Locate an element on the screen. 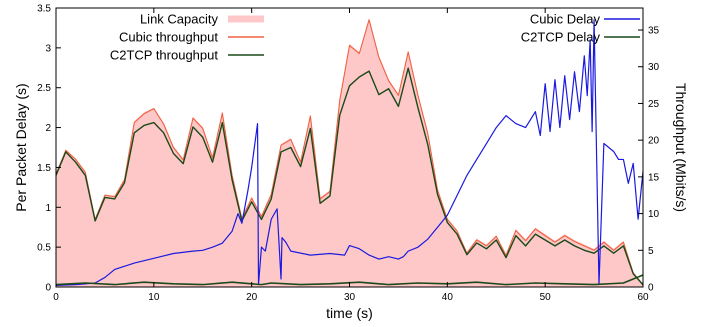 This screenshot has height=327, width=702. y-tick-label: 2 is located at coordinates (48, 128).